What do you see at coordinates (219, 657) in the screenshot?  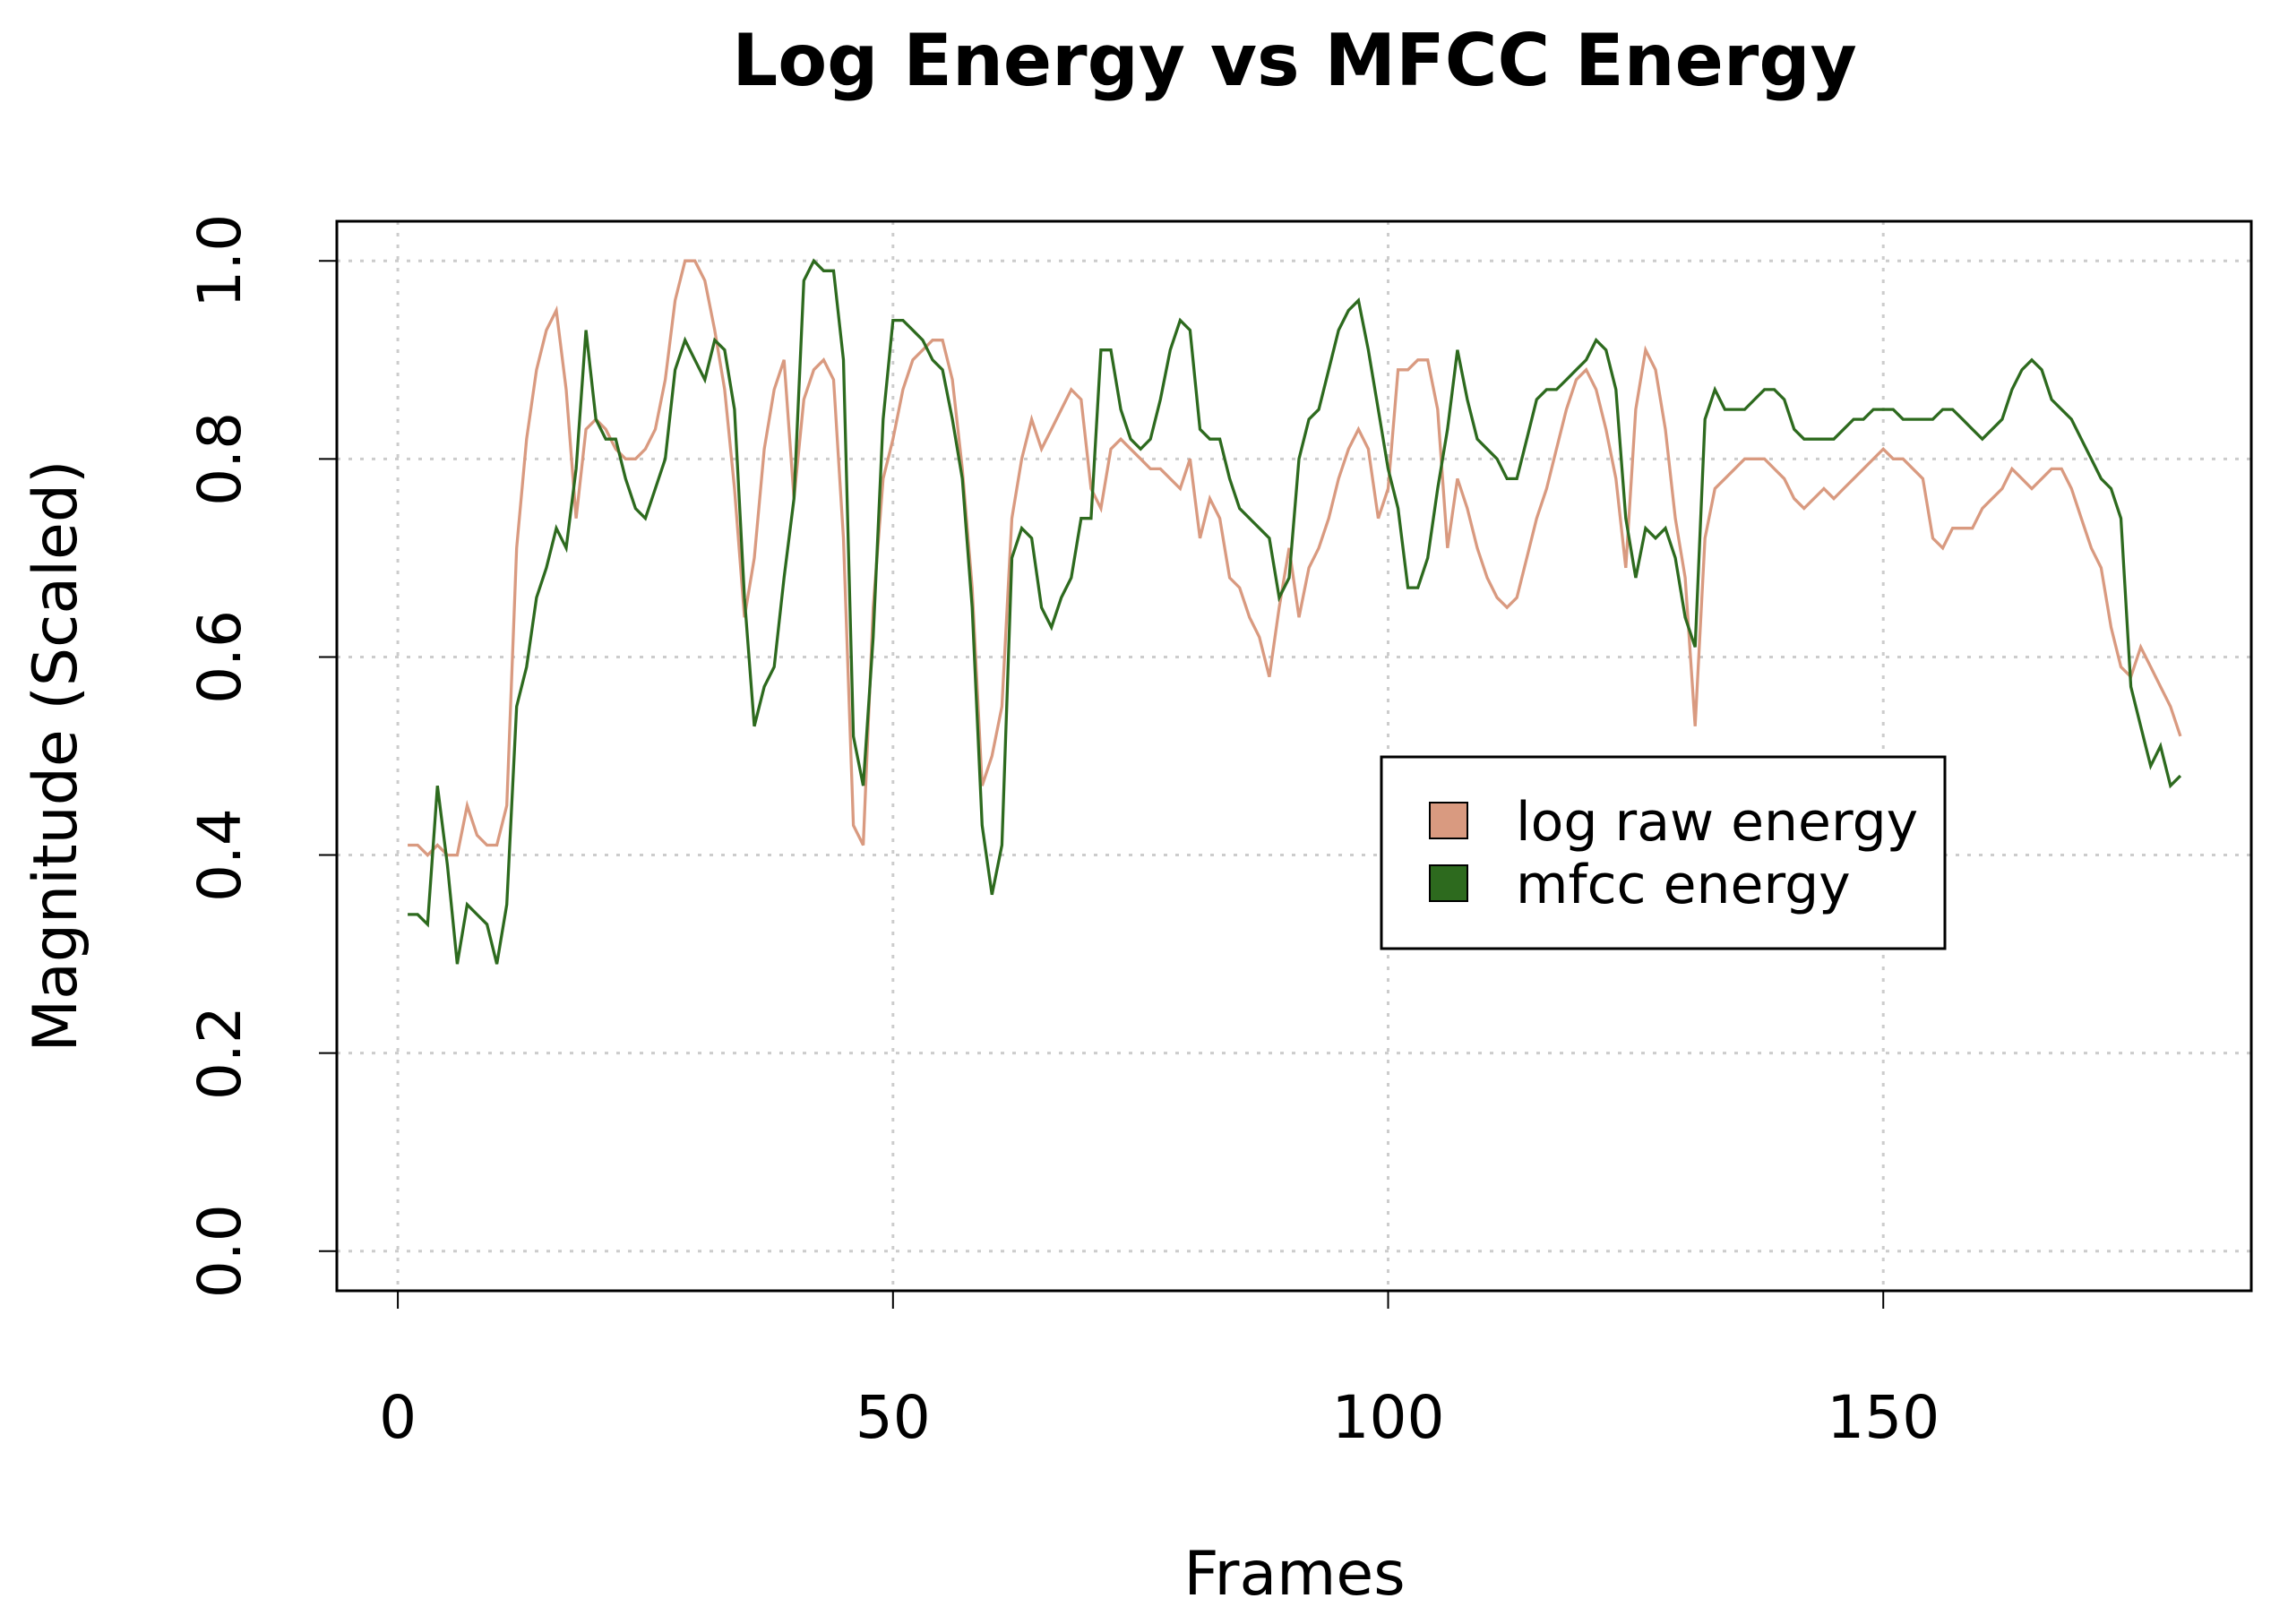 I see `y-tick-label: 0.6` at bounding box center [219, 657].